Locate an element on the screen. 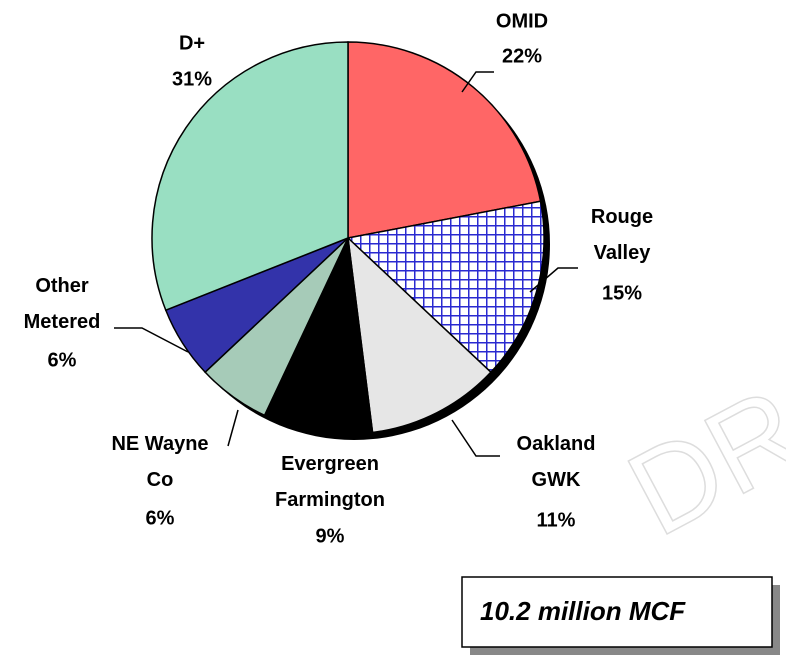  slice-label: NE Wayne Co is located at coordinates (159, 462).